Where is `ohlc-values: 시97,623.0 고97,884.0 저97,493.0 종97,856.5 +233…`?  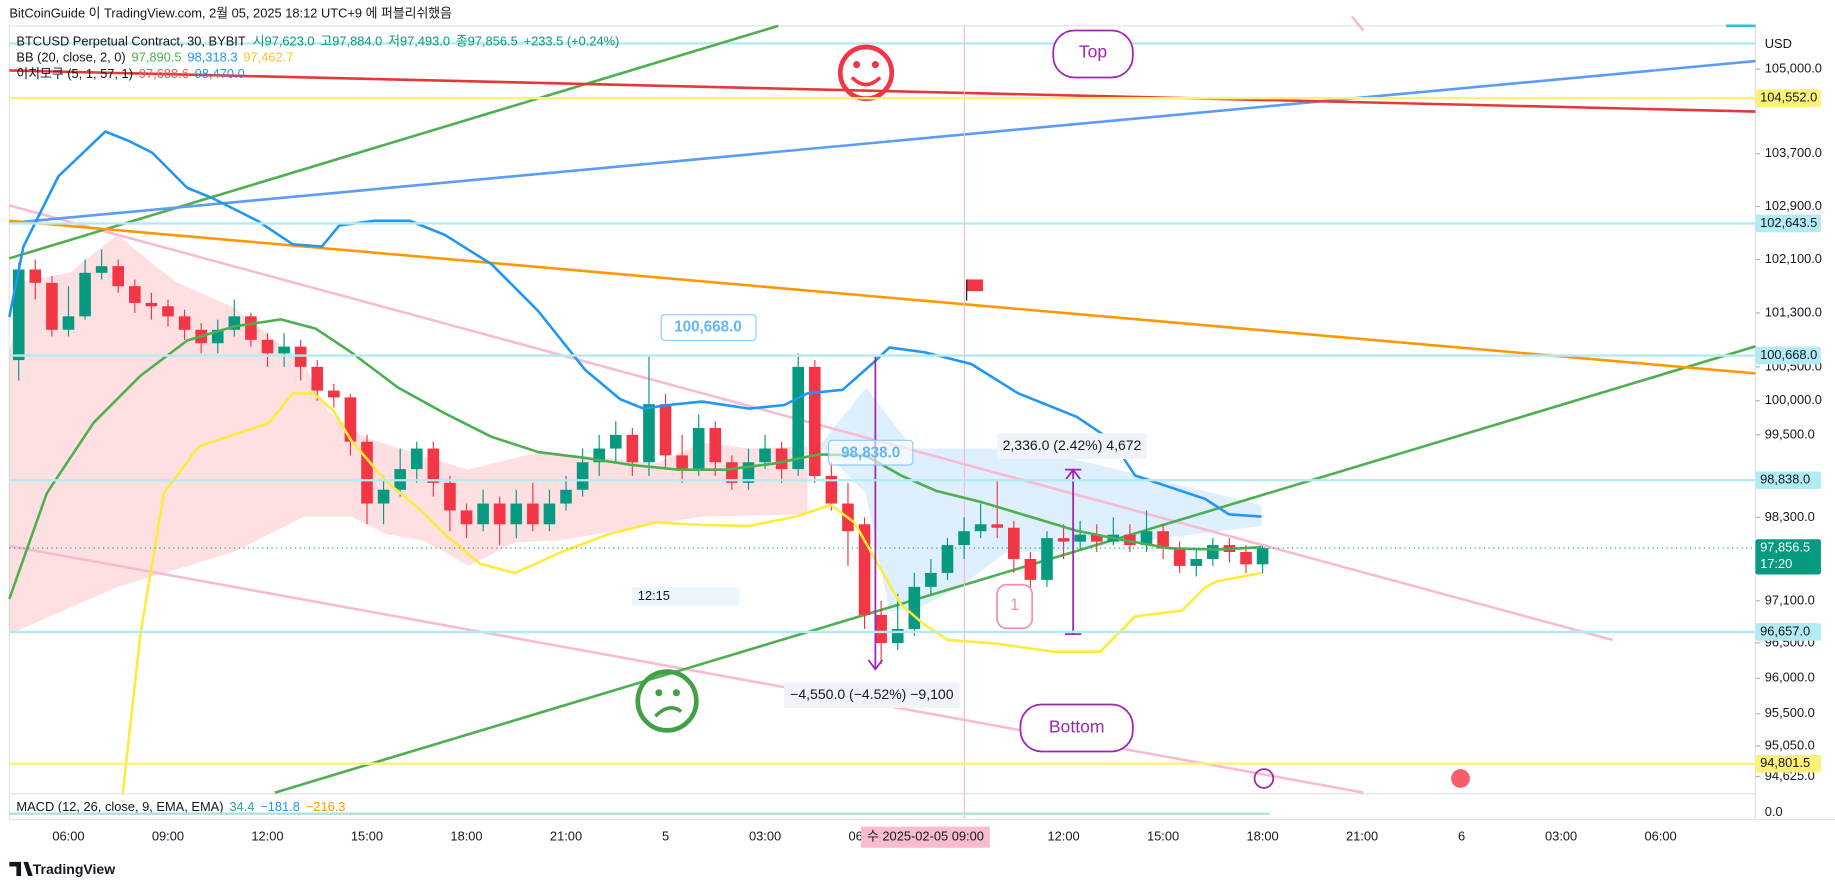 ohlc-values: 시97,623.0 고97,884.0 저97,493.0 종97,856.5 +233… is located at coordinates (436, 41).